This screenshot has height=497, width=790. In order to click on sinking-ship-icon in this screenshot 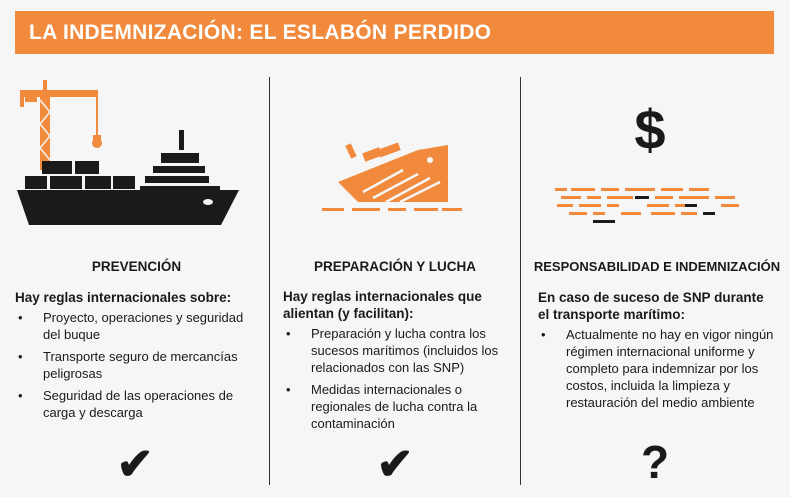, I will do `click(393, 182)`.